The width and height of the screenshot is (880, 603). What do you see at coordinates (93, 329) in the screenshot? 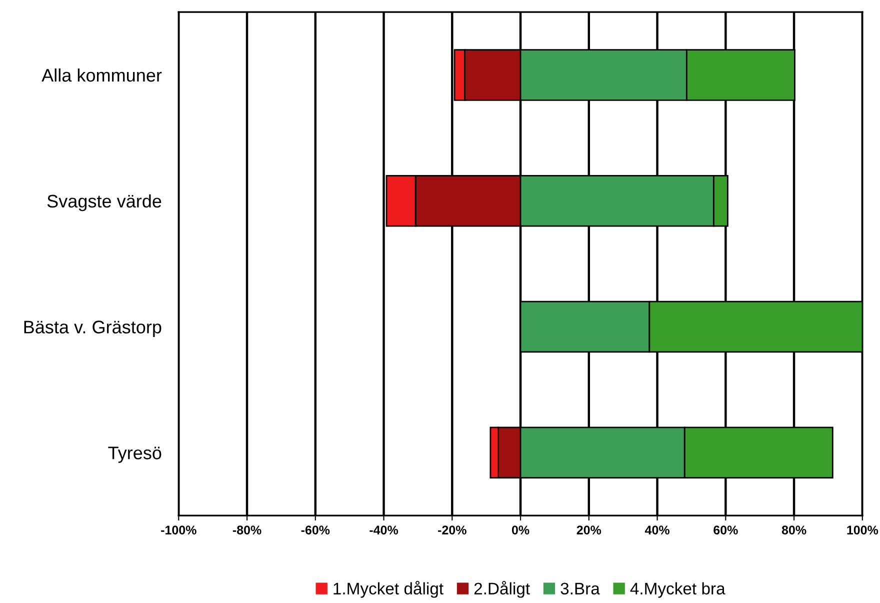
I see `y-tick-label: Bästa v. Grästorp` at bounding box center [93, 329].